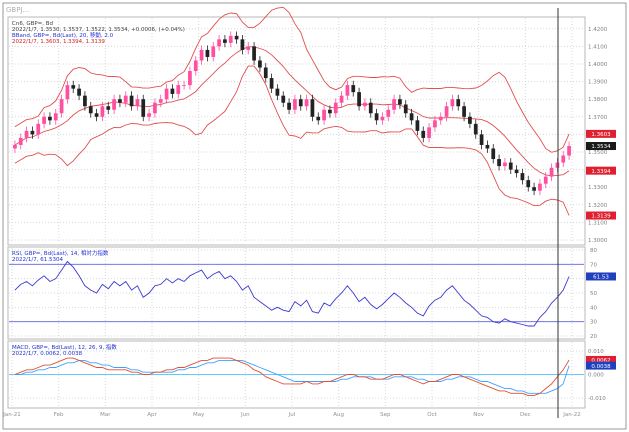 This screenshot has width=629, height=432. Describe the element at coordinates (601, 367) in the screenshot. I see `signal-value-tag: 0.0038` at that location.